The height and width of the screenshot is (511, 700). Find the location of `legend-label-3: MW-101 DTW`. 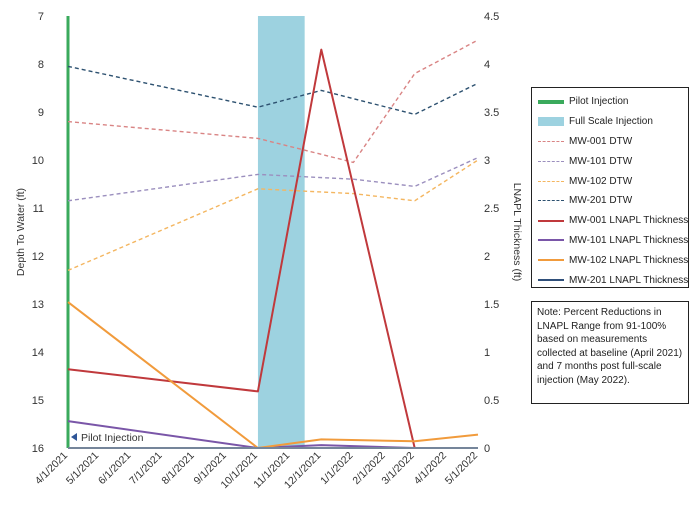

legend-label-3: MW-101 DTW is located at coordinates (601, 161).